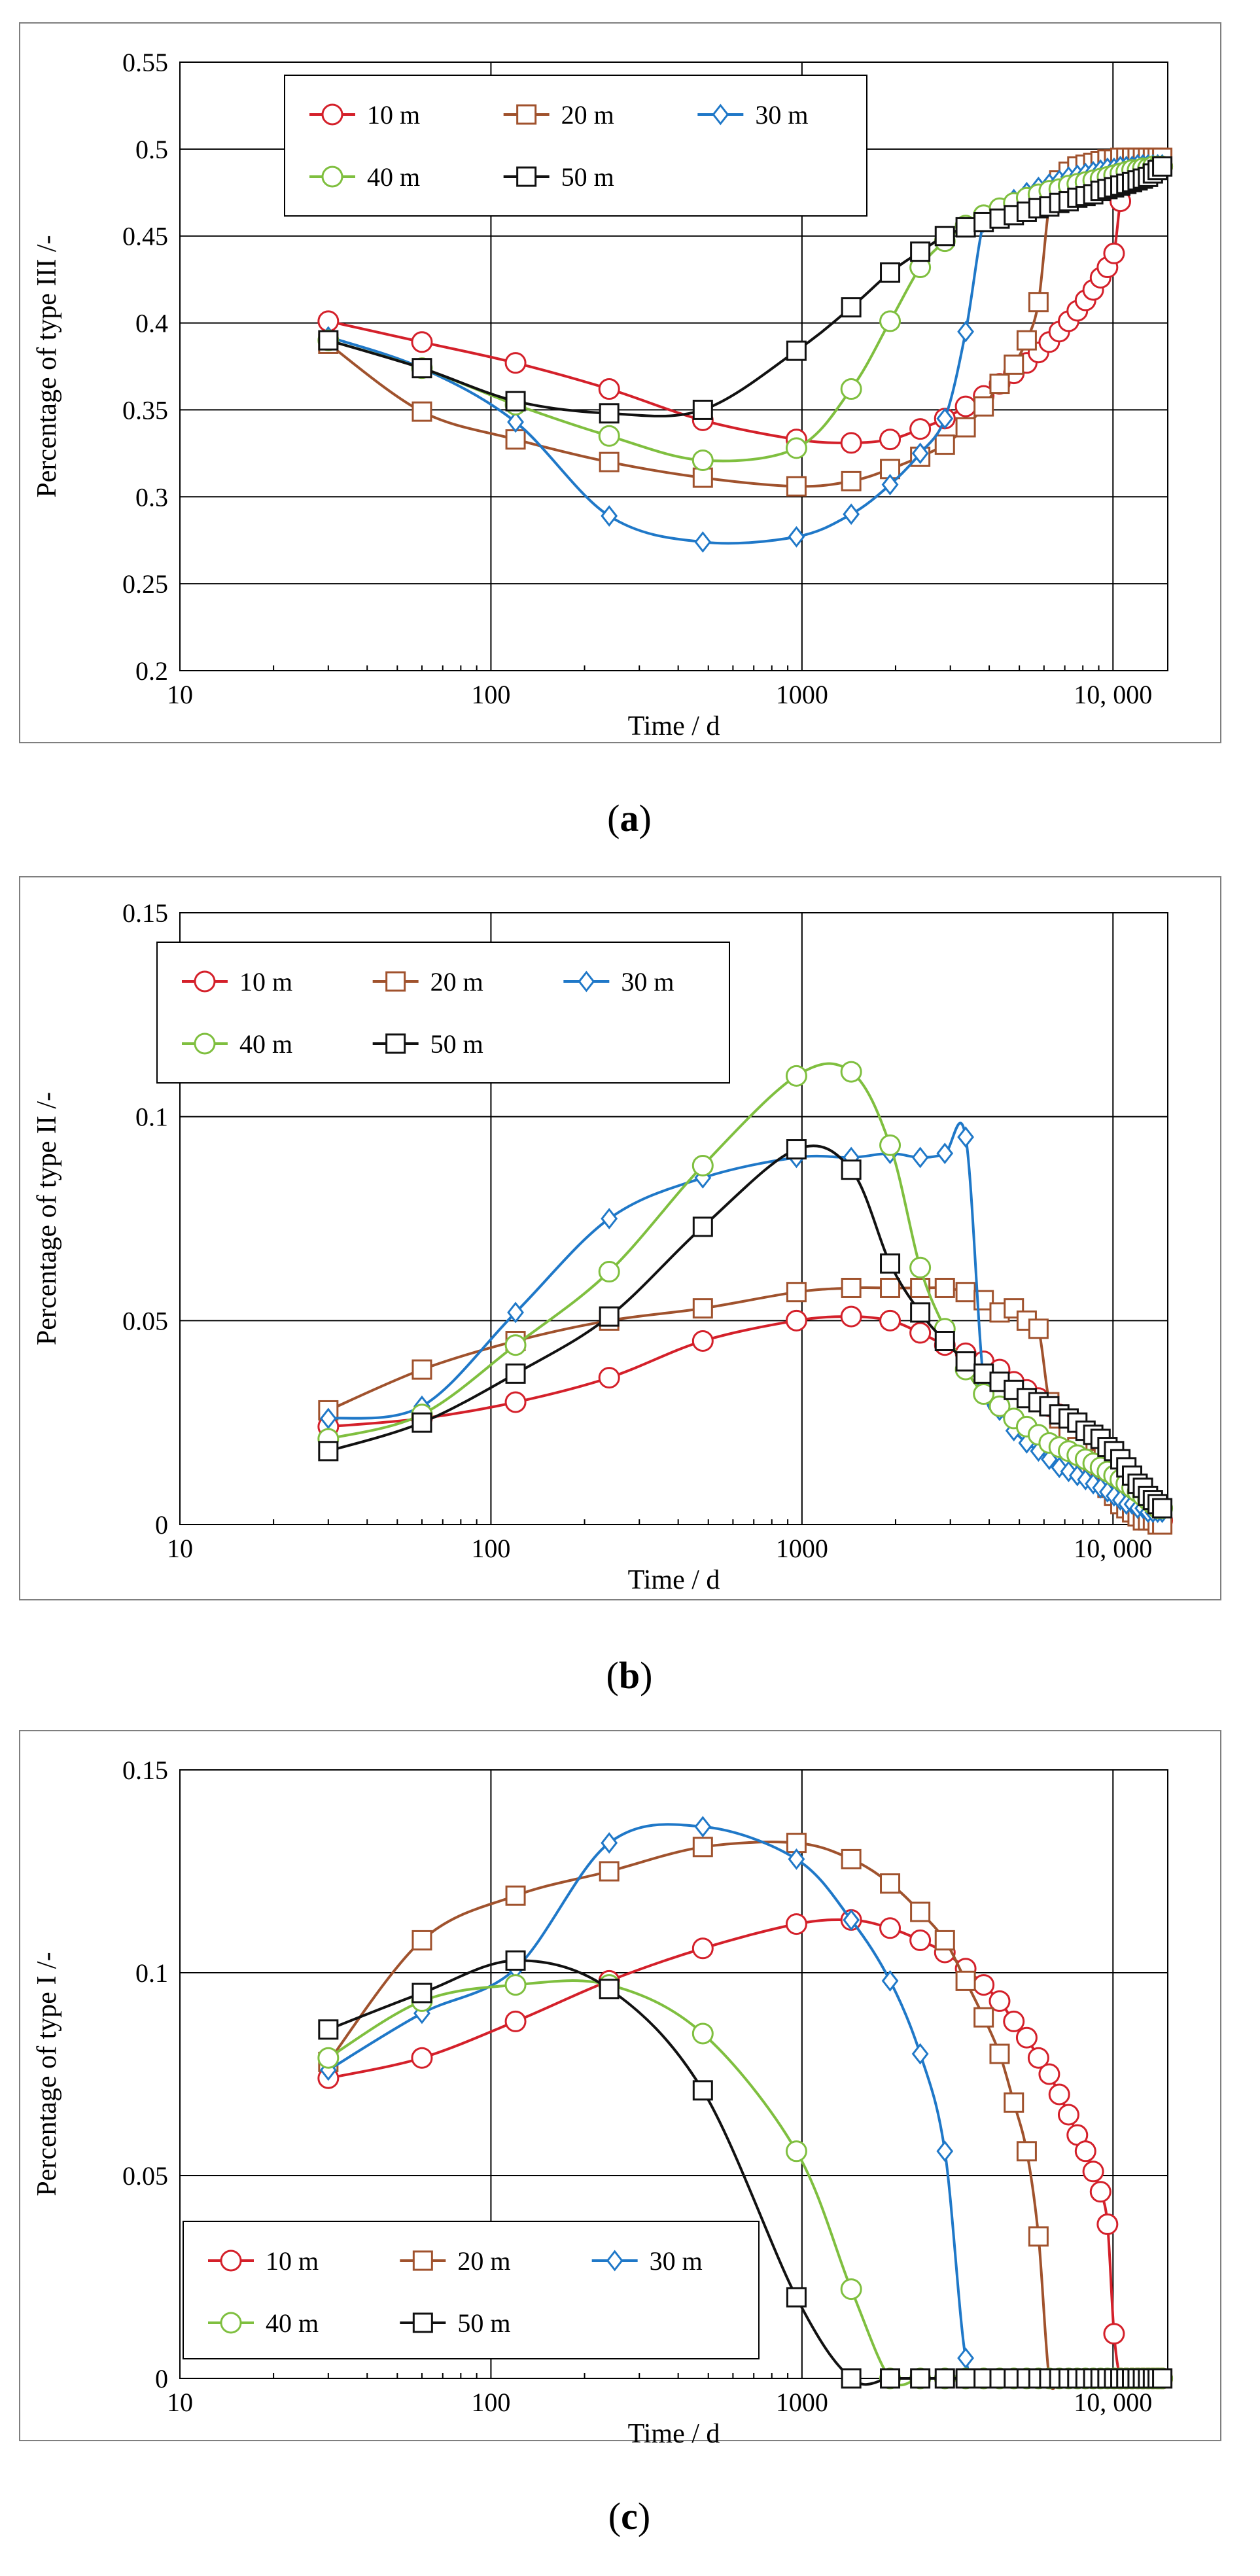 This screenshot has width=1260, height=2576. Describe the element at coordinates (292, 2261) in the screenshot. I see `legend-label: 10 m` at that location.